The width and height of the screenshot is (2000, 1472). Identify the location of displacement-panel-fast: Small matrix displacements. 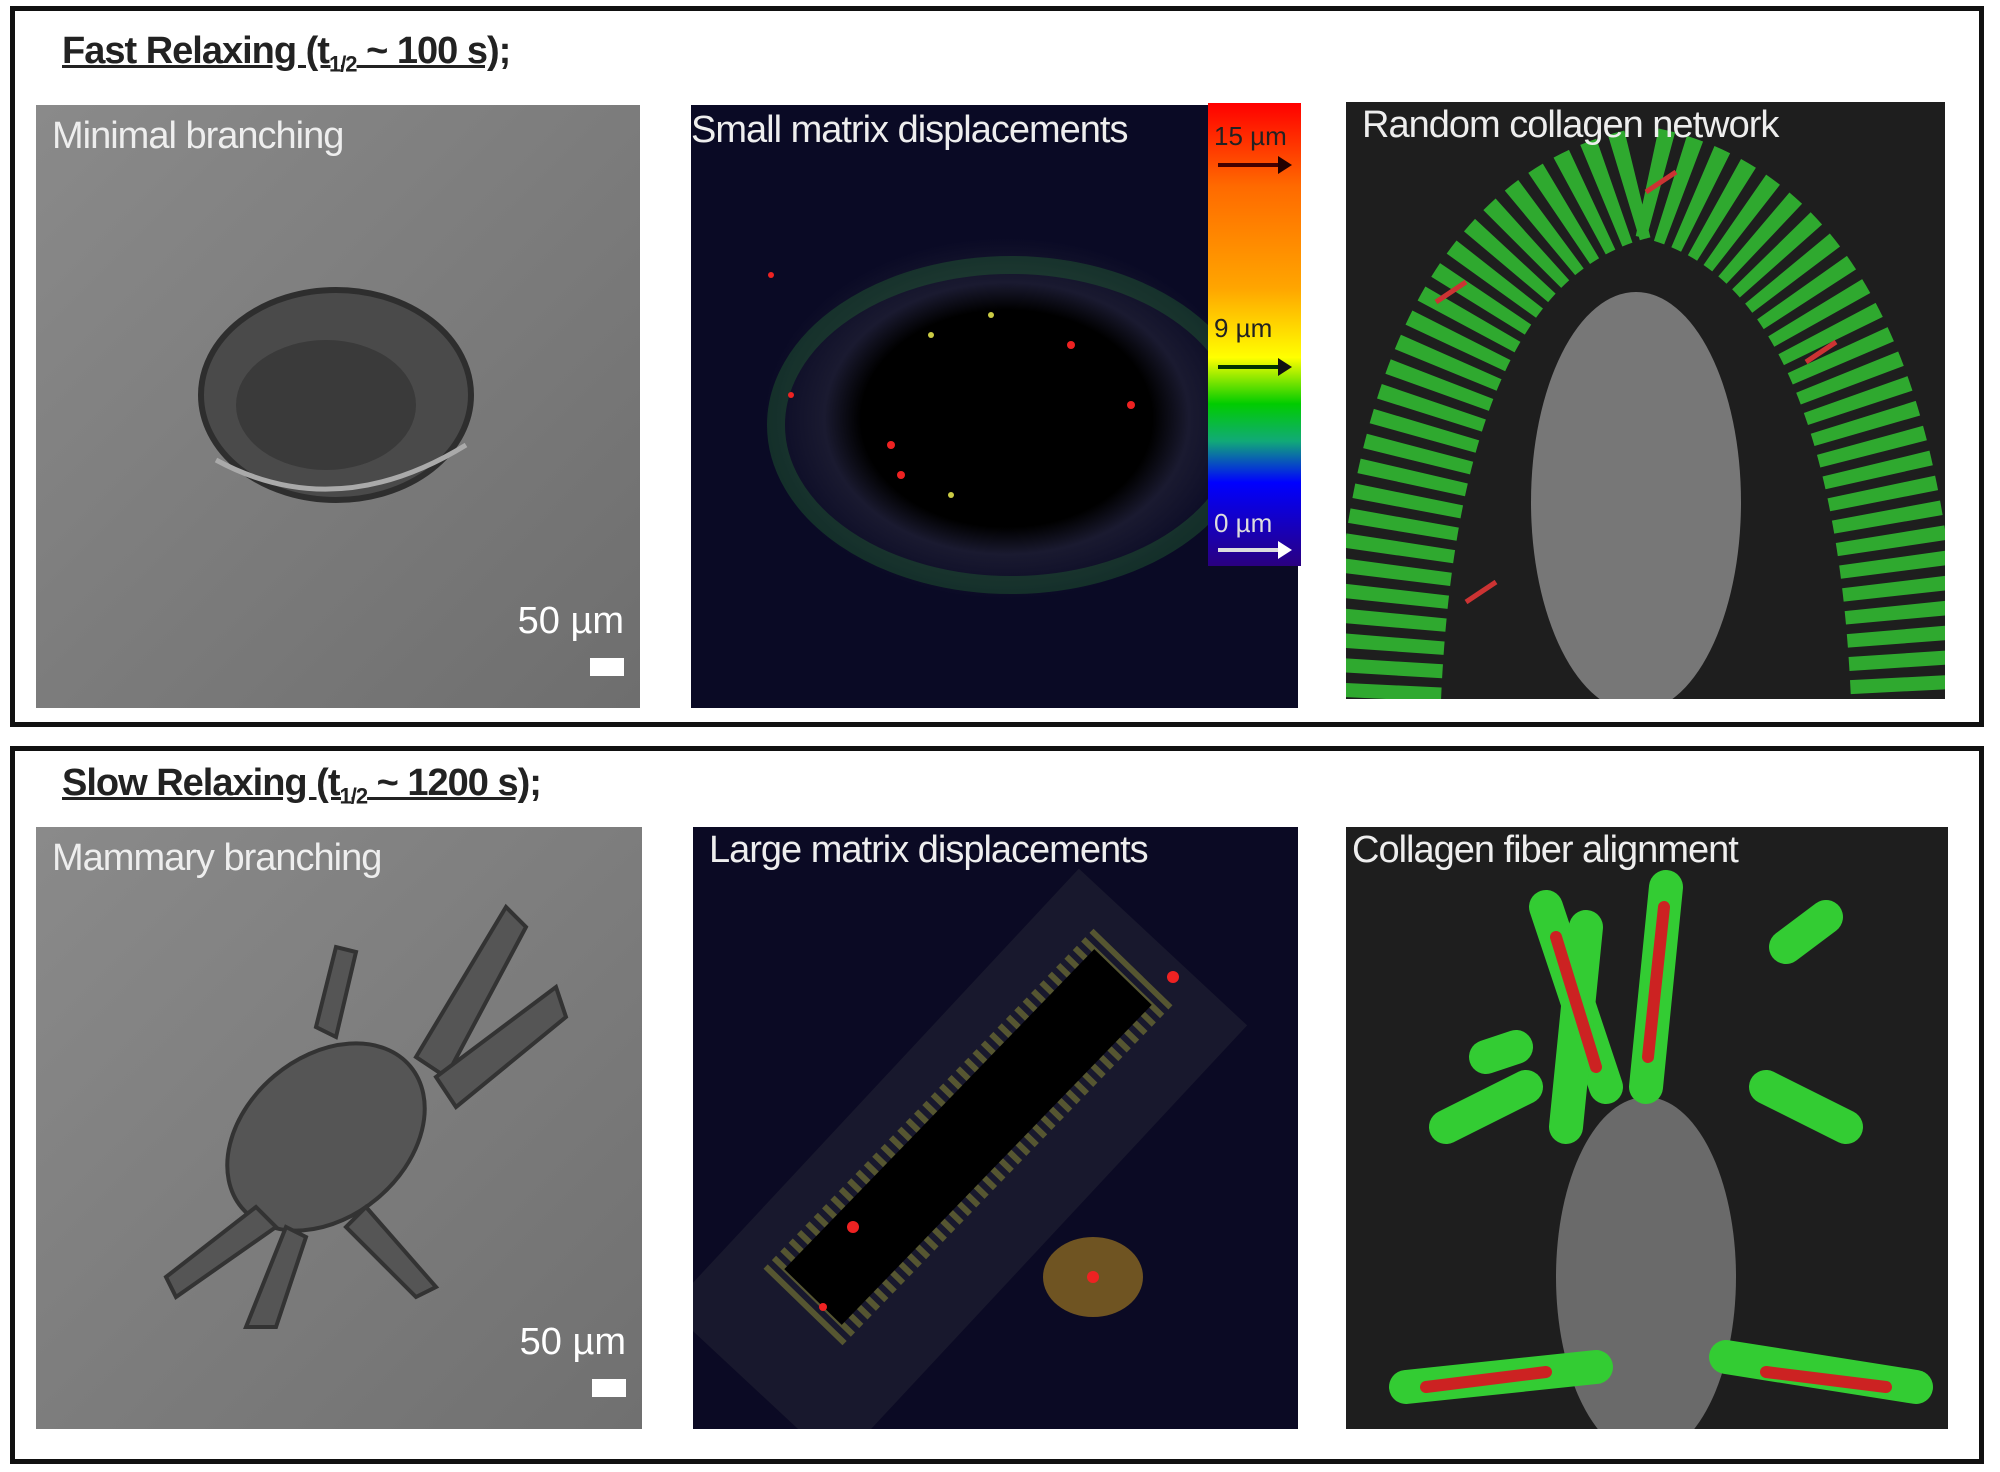
(994, 406).